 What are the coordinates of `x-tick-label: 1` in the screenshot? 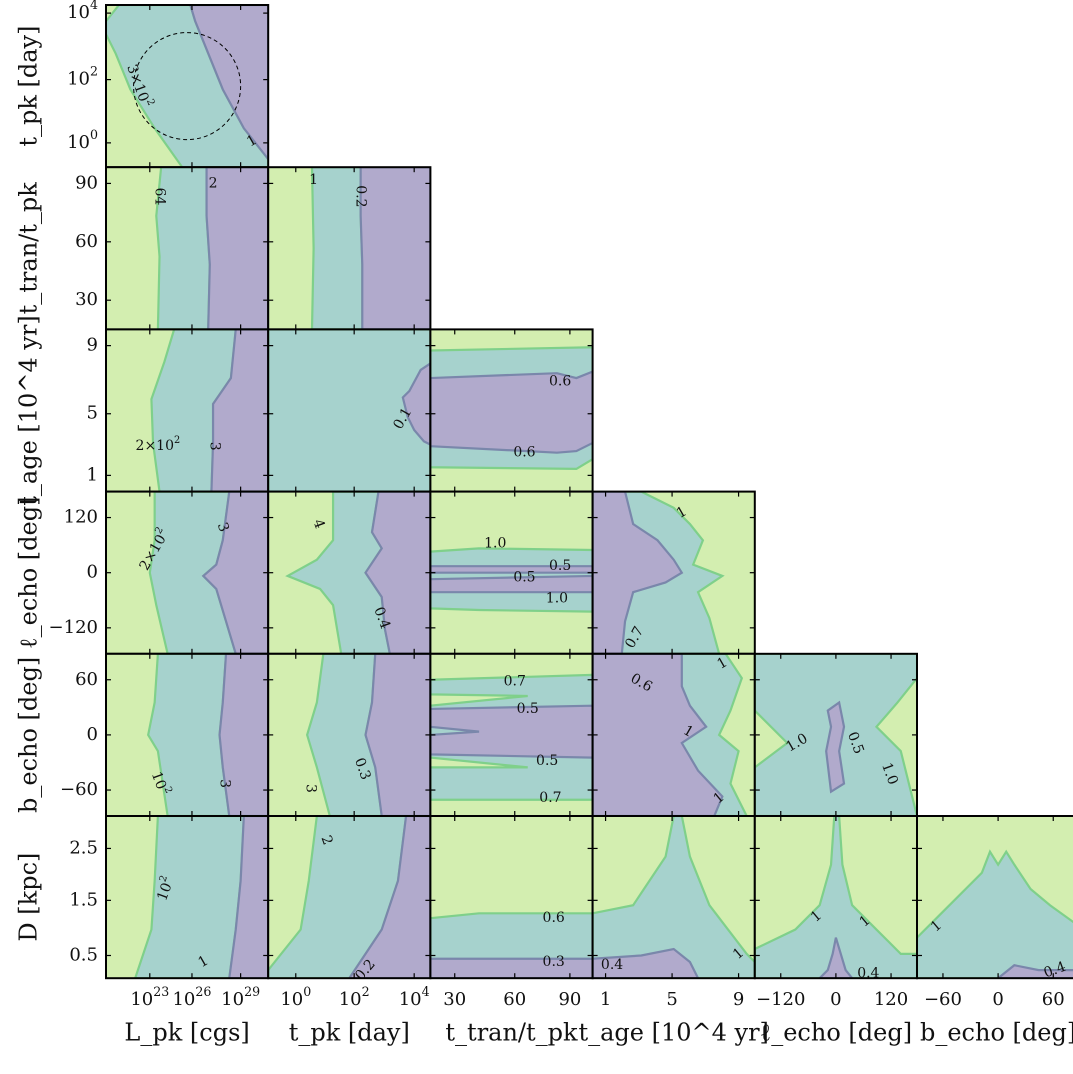 It's located at (605, 999).